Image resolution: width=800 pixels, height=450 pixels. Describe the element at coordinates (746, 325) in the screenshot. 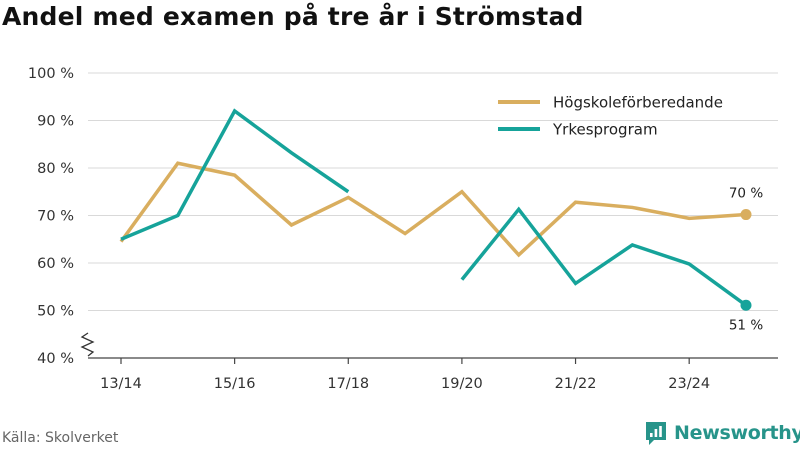

I see `data-label-yrkes-end: 51 %` at that location.